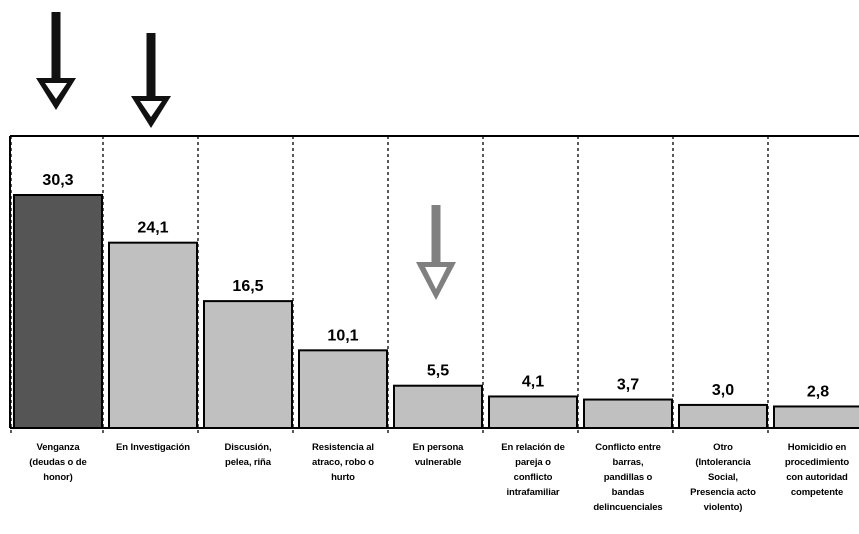 This screenshot has height=534, width=859. What do you see at coordinates (248, 462) in the screenshot?
I see `category-label-line: pelea, riña` at bounding box center [248, 462].